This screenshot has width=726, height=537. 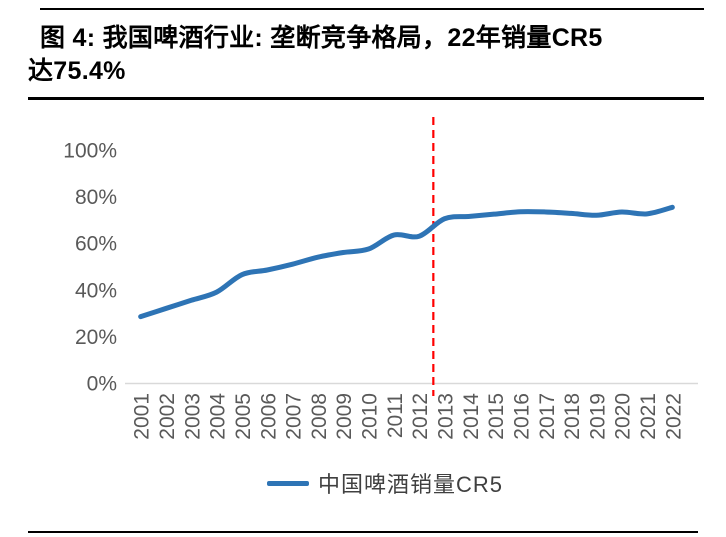 I want to click on x-axis-tick-label: 2004, so click(x=218, y=416).